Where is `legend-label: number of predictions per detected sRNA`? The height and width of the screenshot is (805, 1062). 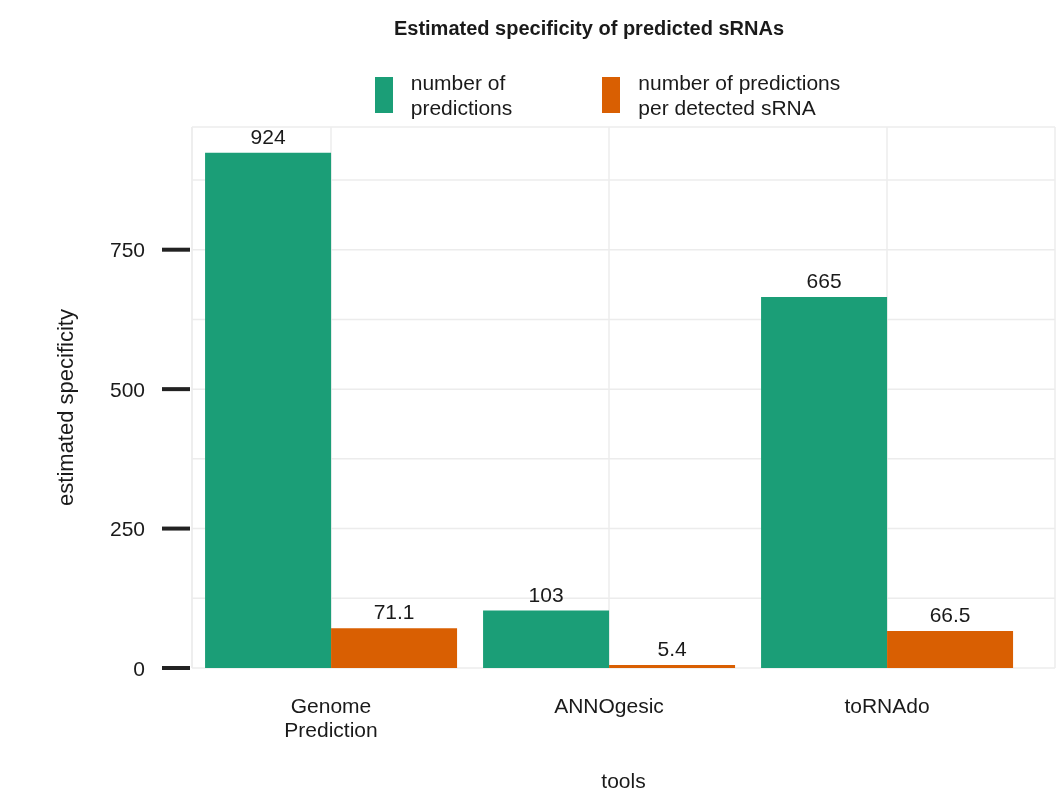
legend-label: number of predictions per detected sRNA is located at coordinates (739, 95).